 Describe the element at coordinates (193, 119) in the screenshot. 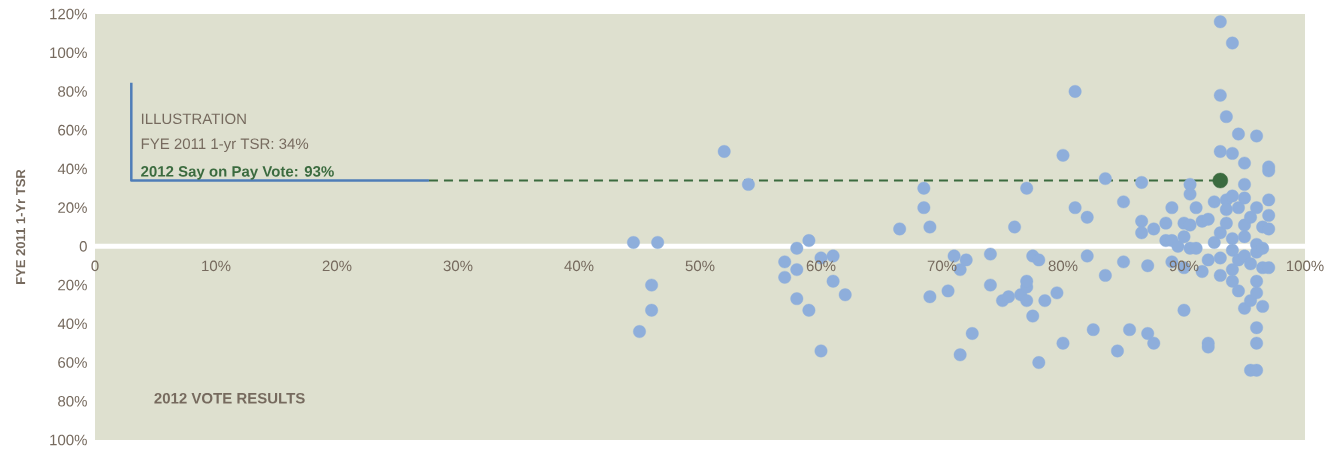

I see `annotation: ILLUSTRATION` at that location.